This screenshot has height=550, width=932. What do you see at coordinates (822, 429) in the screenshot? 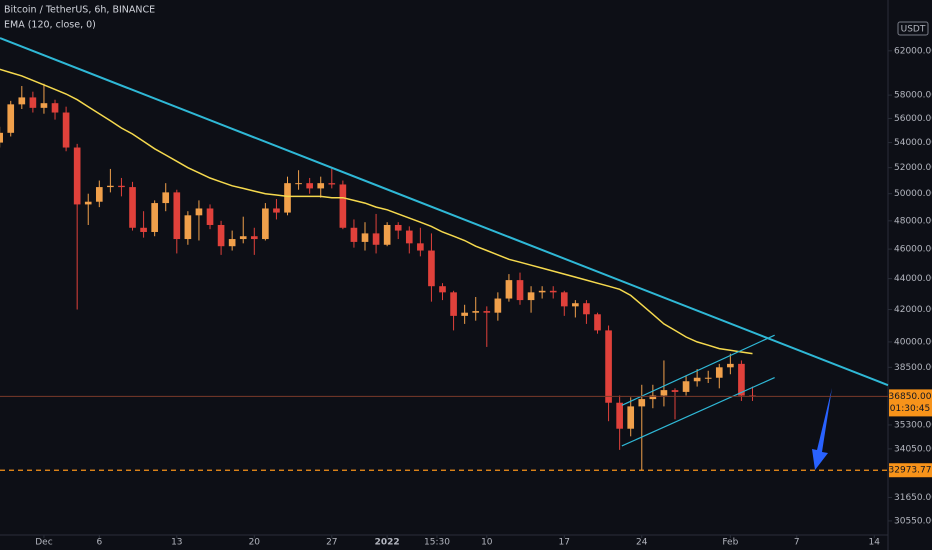
I see `arrow` at bounding box center [822, 429].